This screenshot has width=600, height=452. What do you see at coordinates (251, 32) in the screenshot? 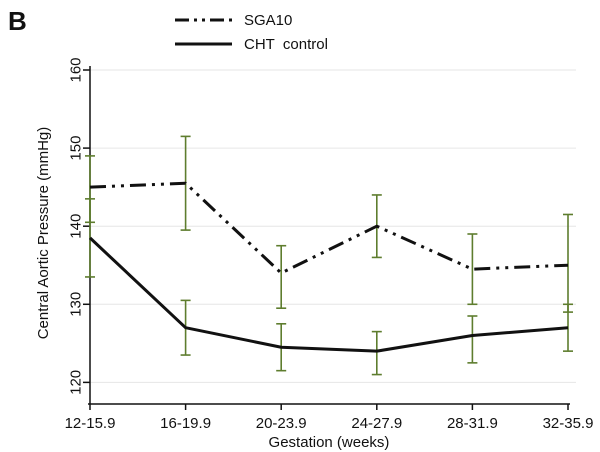
I see `legend: SGA10 CHT control` at bounding box center [251, 32].